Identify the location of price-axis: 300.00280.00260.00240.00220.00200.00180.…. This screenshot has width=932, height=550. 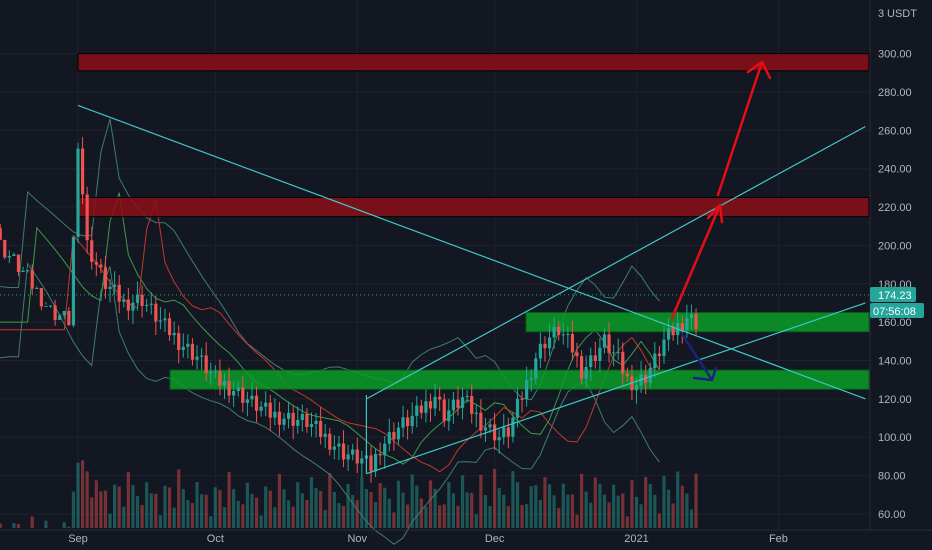
(895, 285).